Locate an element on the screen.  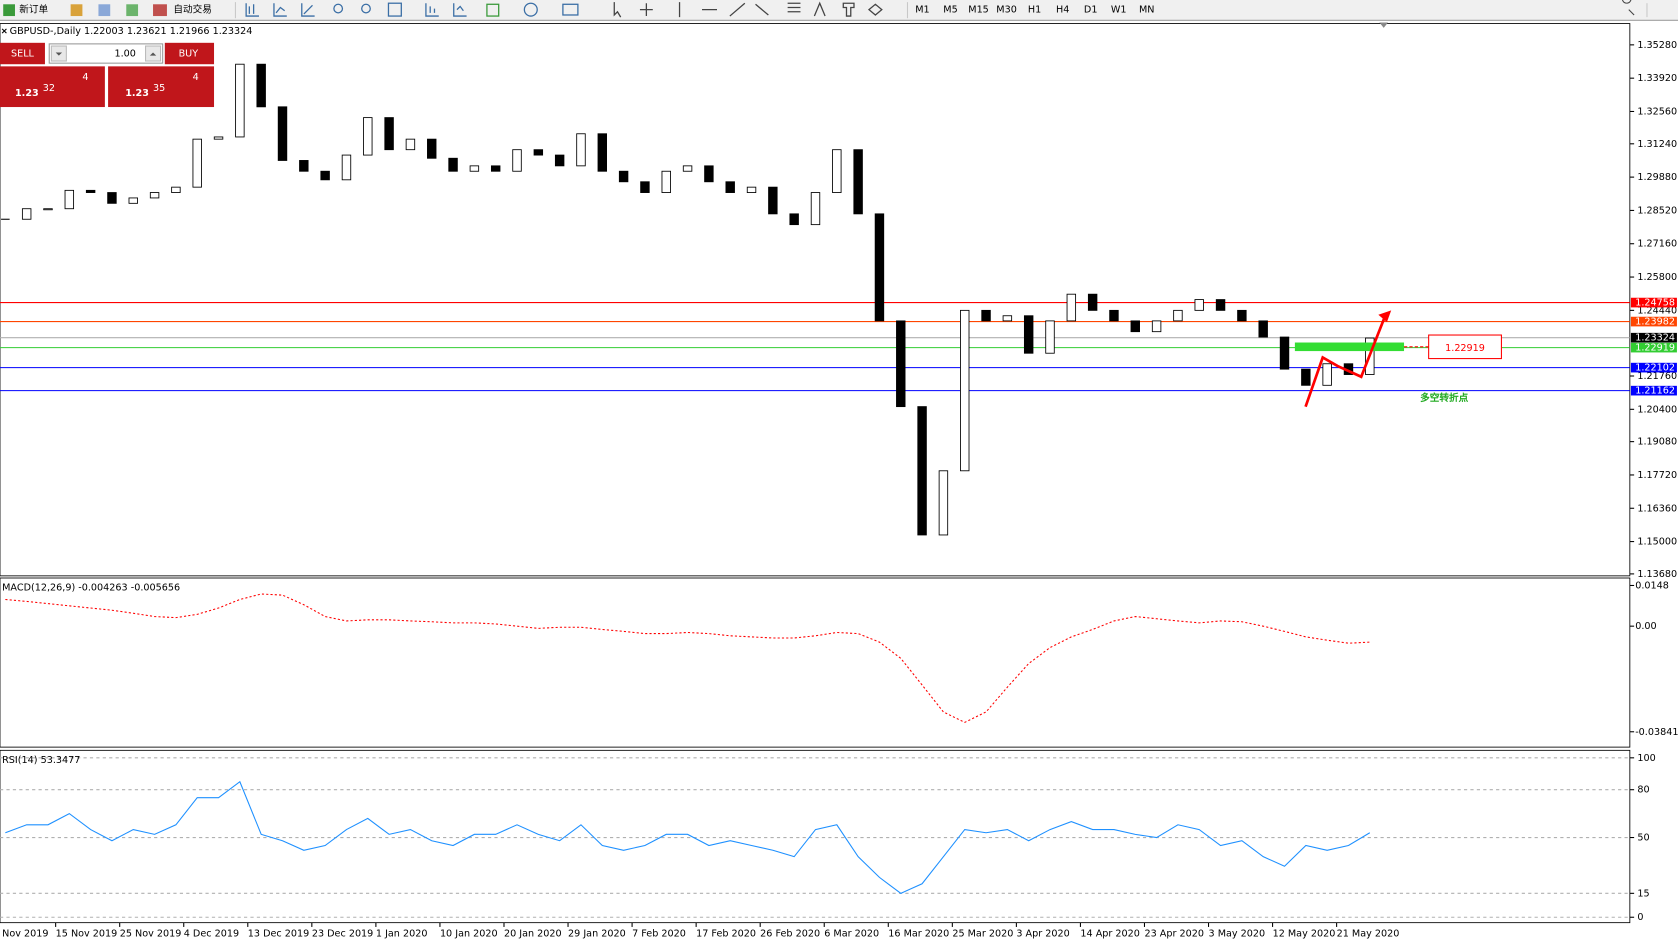
timeframe-button: D1 is located at coordinates (1091, 10).